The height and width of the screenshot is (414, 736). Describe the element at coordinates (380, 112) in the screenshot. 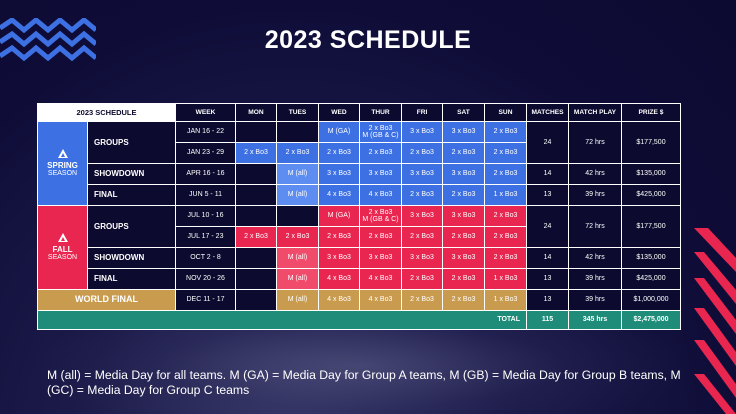

I see `header-thur: THUR` at that location.